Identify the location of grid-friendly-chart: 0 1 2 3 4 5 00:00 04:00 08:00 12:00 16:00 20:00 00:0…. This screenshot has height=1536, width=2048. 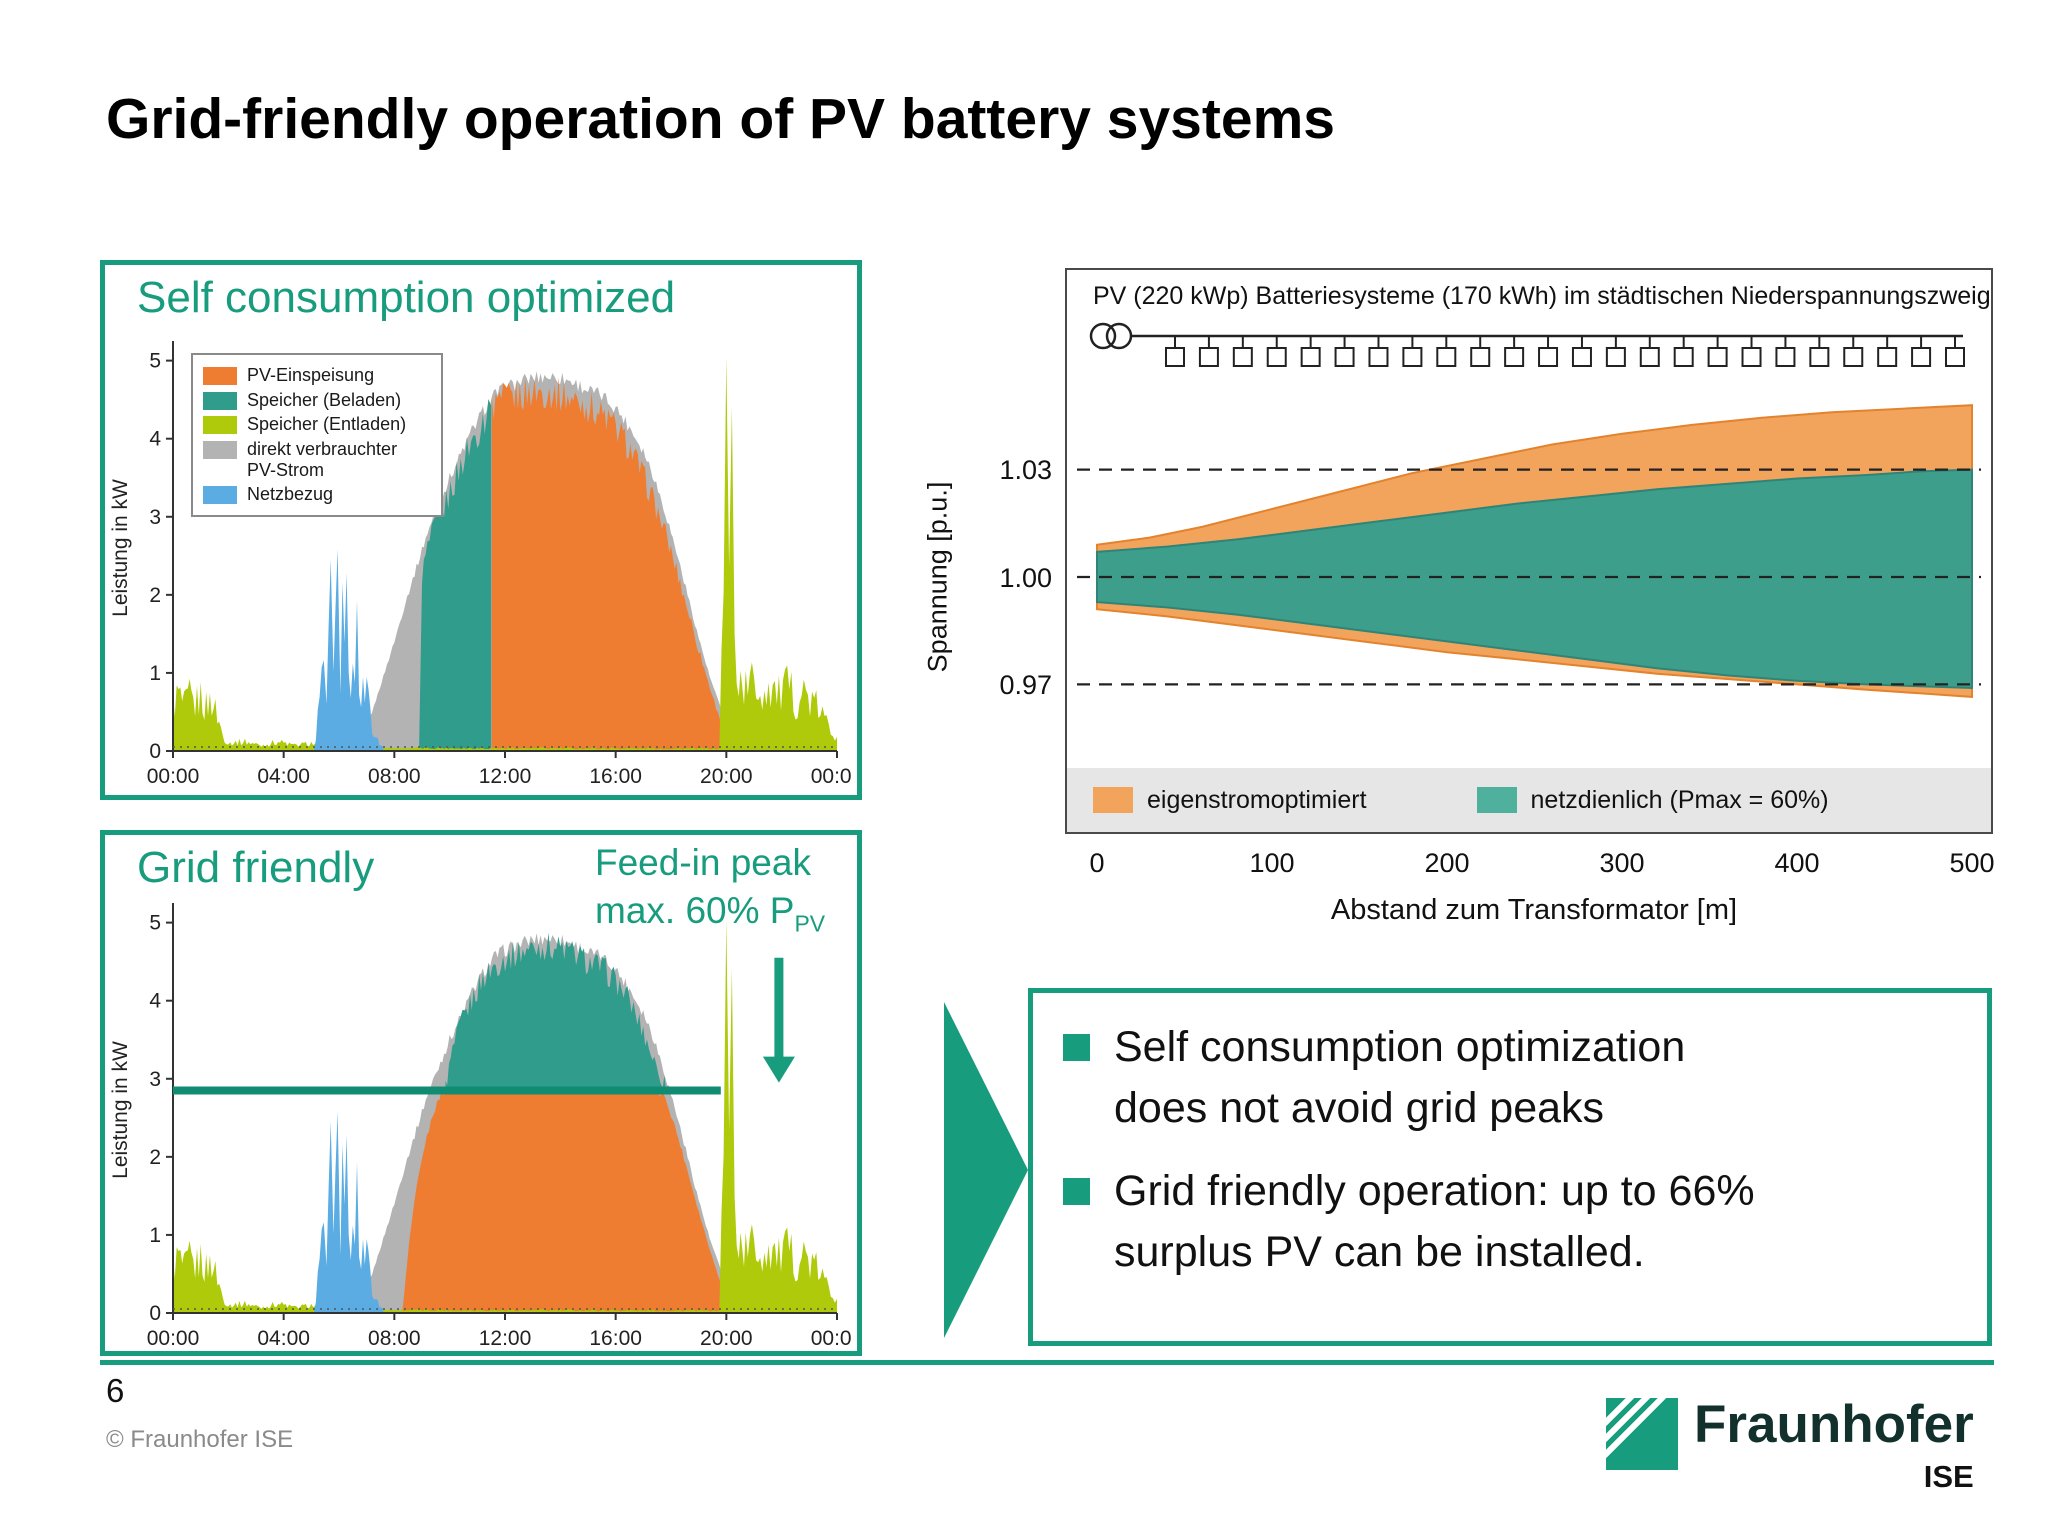
(481, 1126).